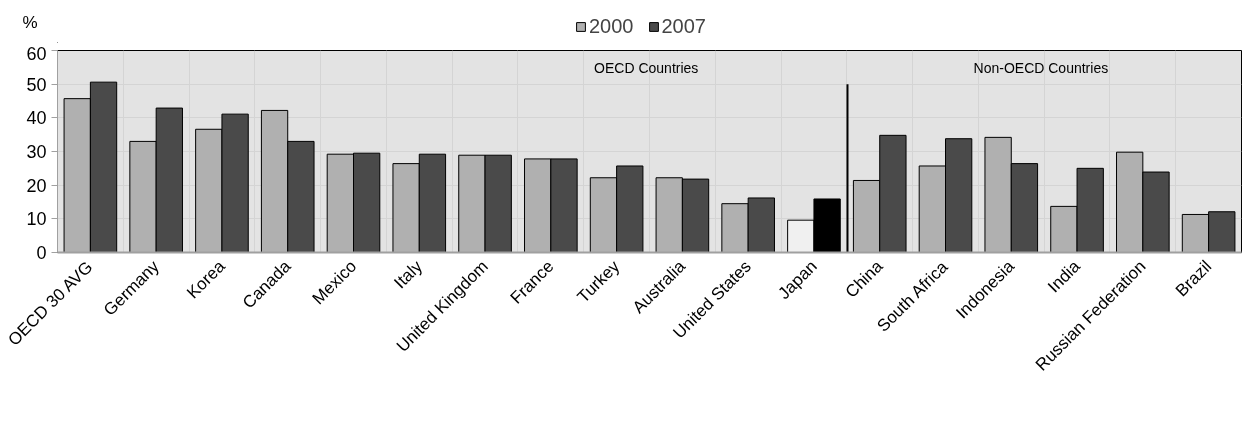 This screenshot has width=1245, height=439. I want to click on legend-label: 2007, so click(683, 26).